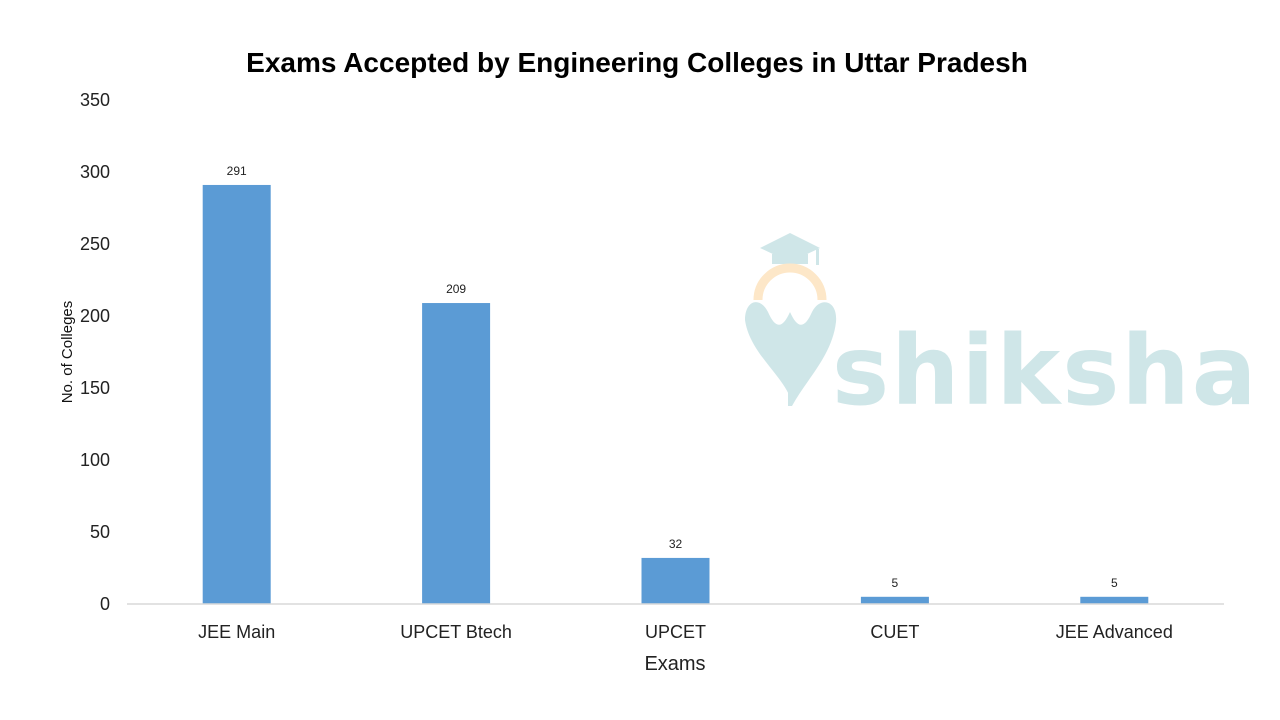  I want to click on y-tick-label: 100, so click(95, 460).